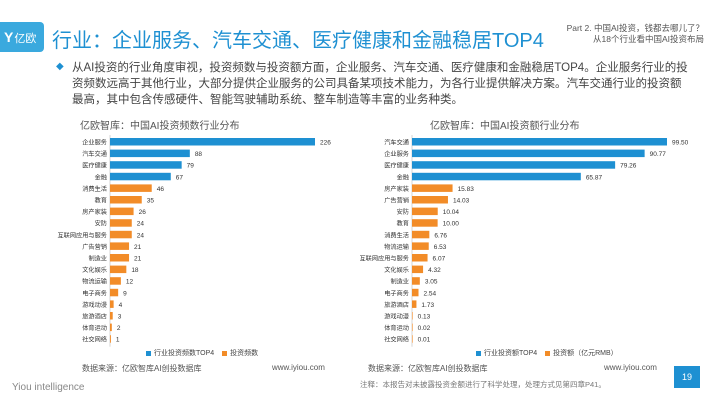  What do you see at coordinates (451, 224) in the screenshot?
I see `data-label: 10.00` at bounding box center [451, 224].